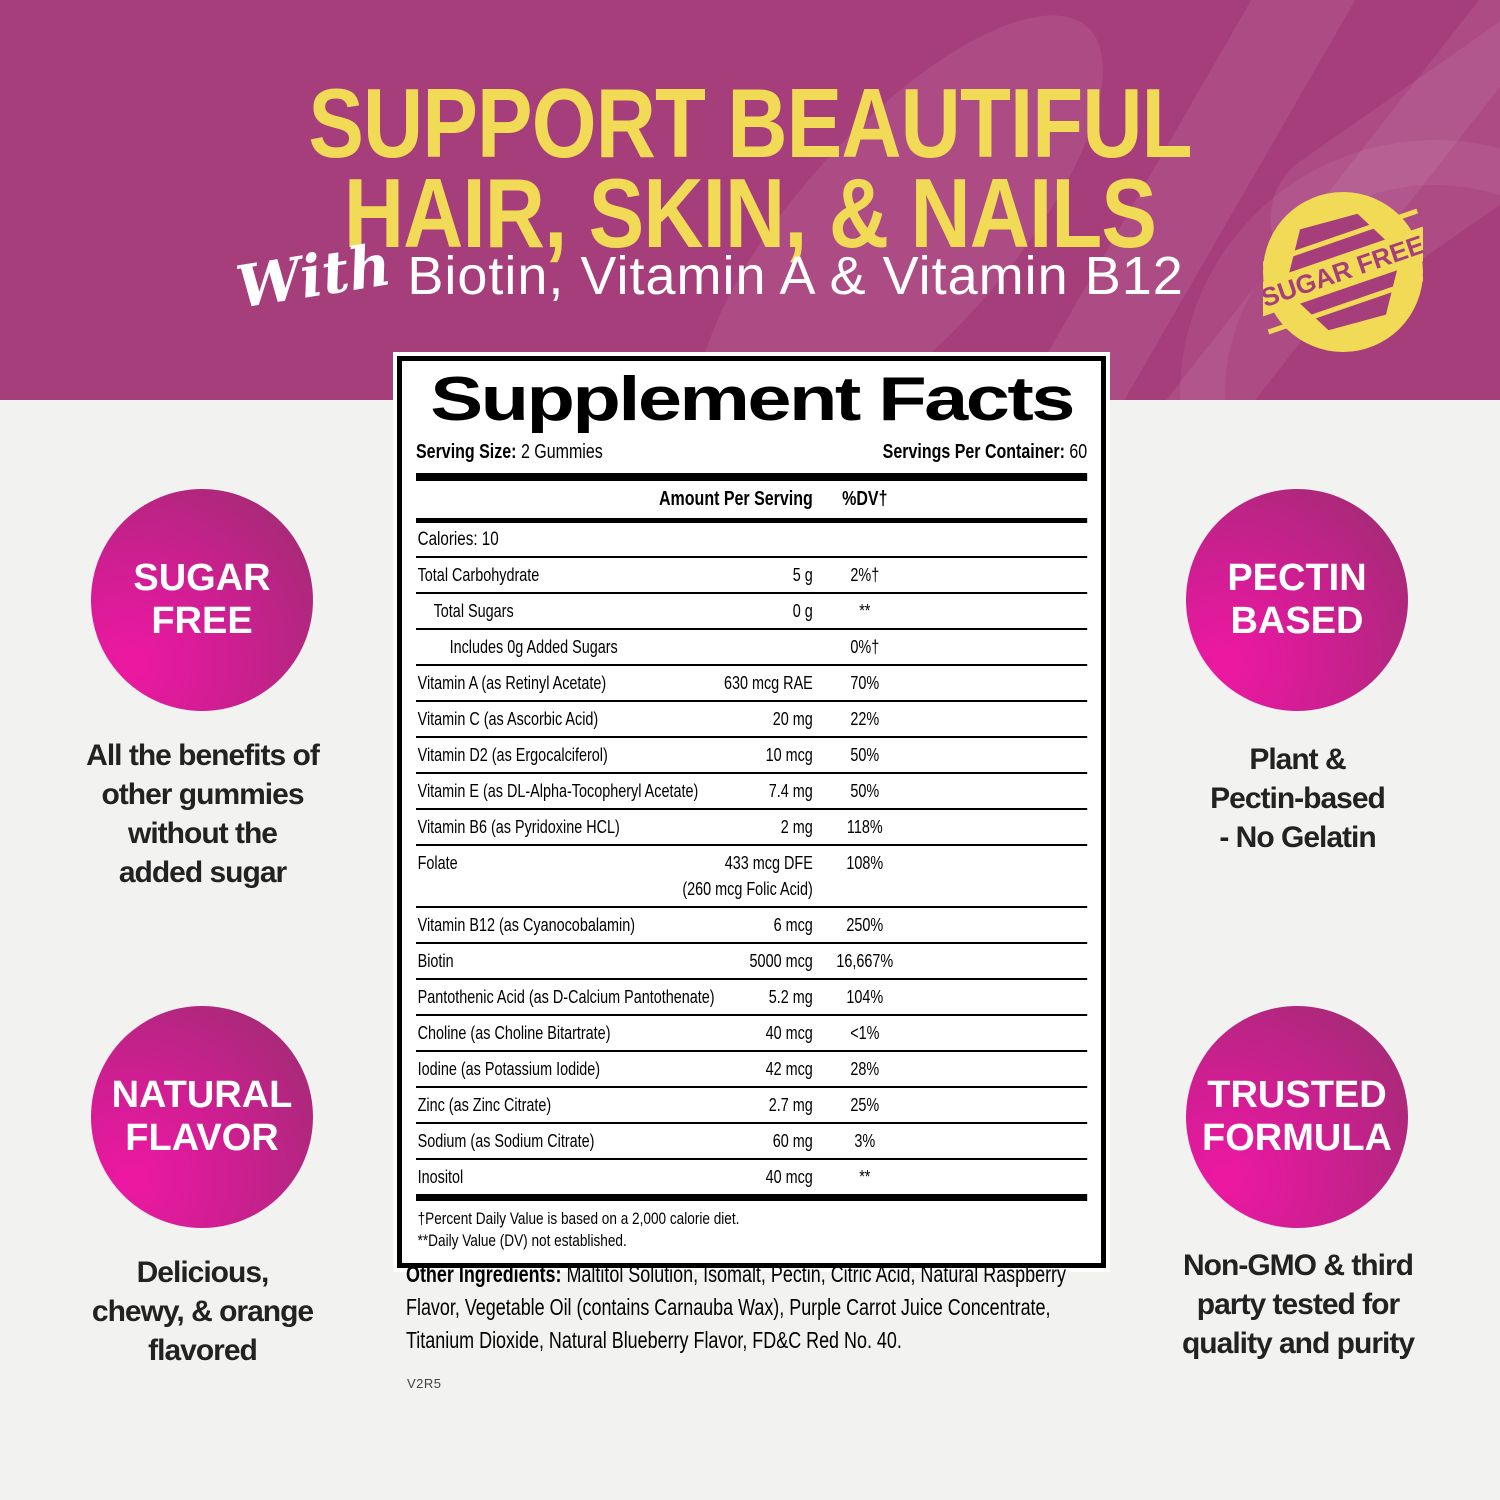 The height and width of the screenshot is (1500, 1500). Describe the element at coordinates (484, 1274) in the screenshot. I see `other-ingredients-label: Other Ingredients:` at that location.